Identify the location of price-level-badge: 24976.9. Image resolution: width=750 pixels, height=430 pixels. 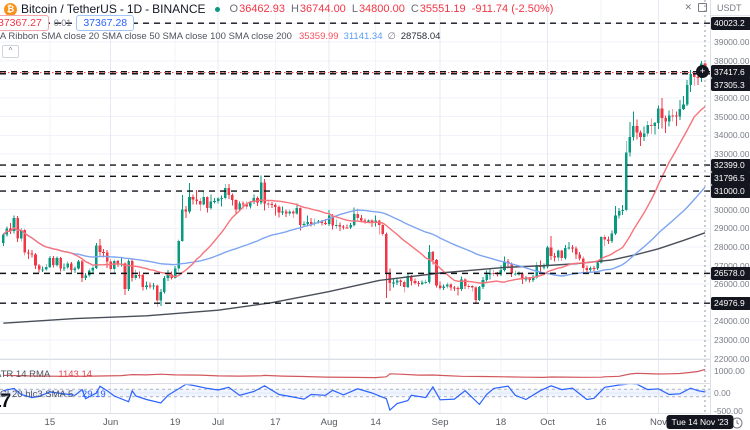
(730, 303).